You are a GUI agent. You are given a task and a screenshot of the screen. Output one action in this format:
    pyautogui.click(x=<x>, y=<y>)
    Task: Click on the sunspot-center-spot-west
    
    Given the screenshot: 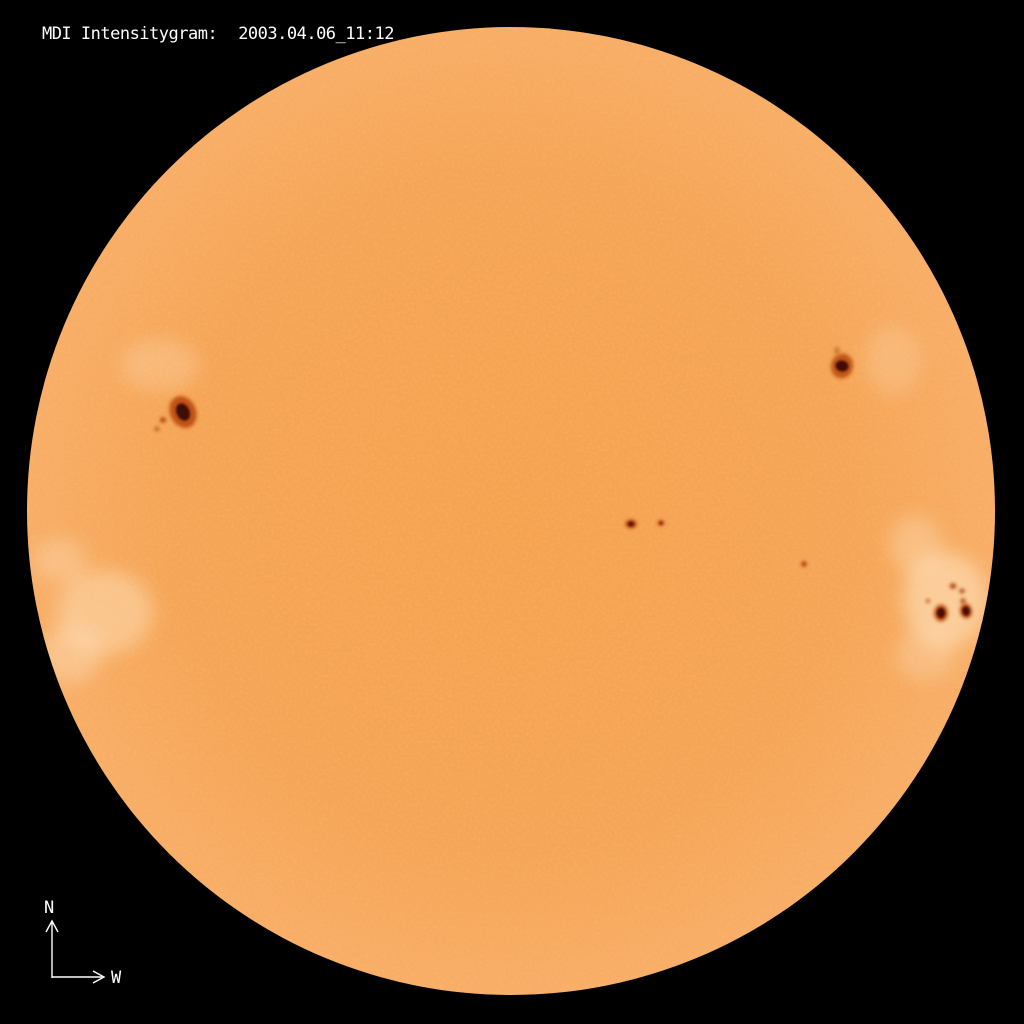 What is the action you would take?
    pyautogui.click(x=631, y=524)
    